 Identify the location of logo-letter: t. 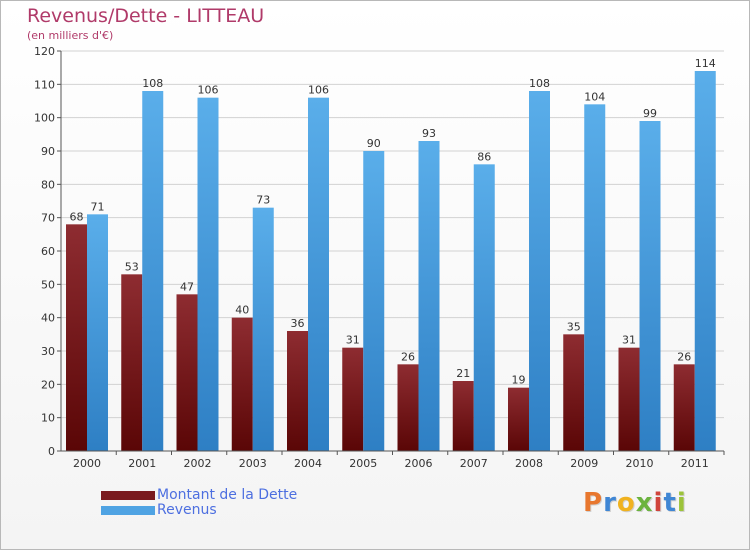
(670, 503).